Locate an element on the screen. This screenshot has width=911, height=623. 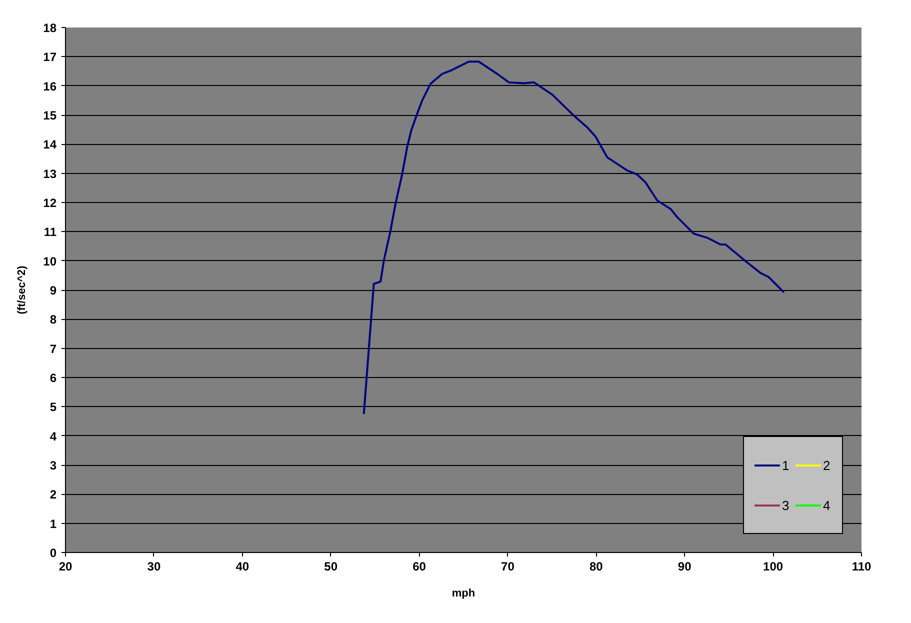
y-tick-label: 7 is located at coordinates (53, 349).